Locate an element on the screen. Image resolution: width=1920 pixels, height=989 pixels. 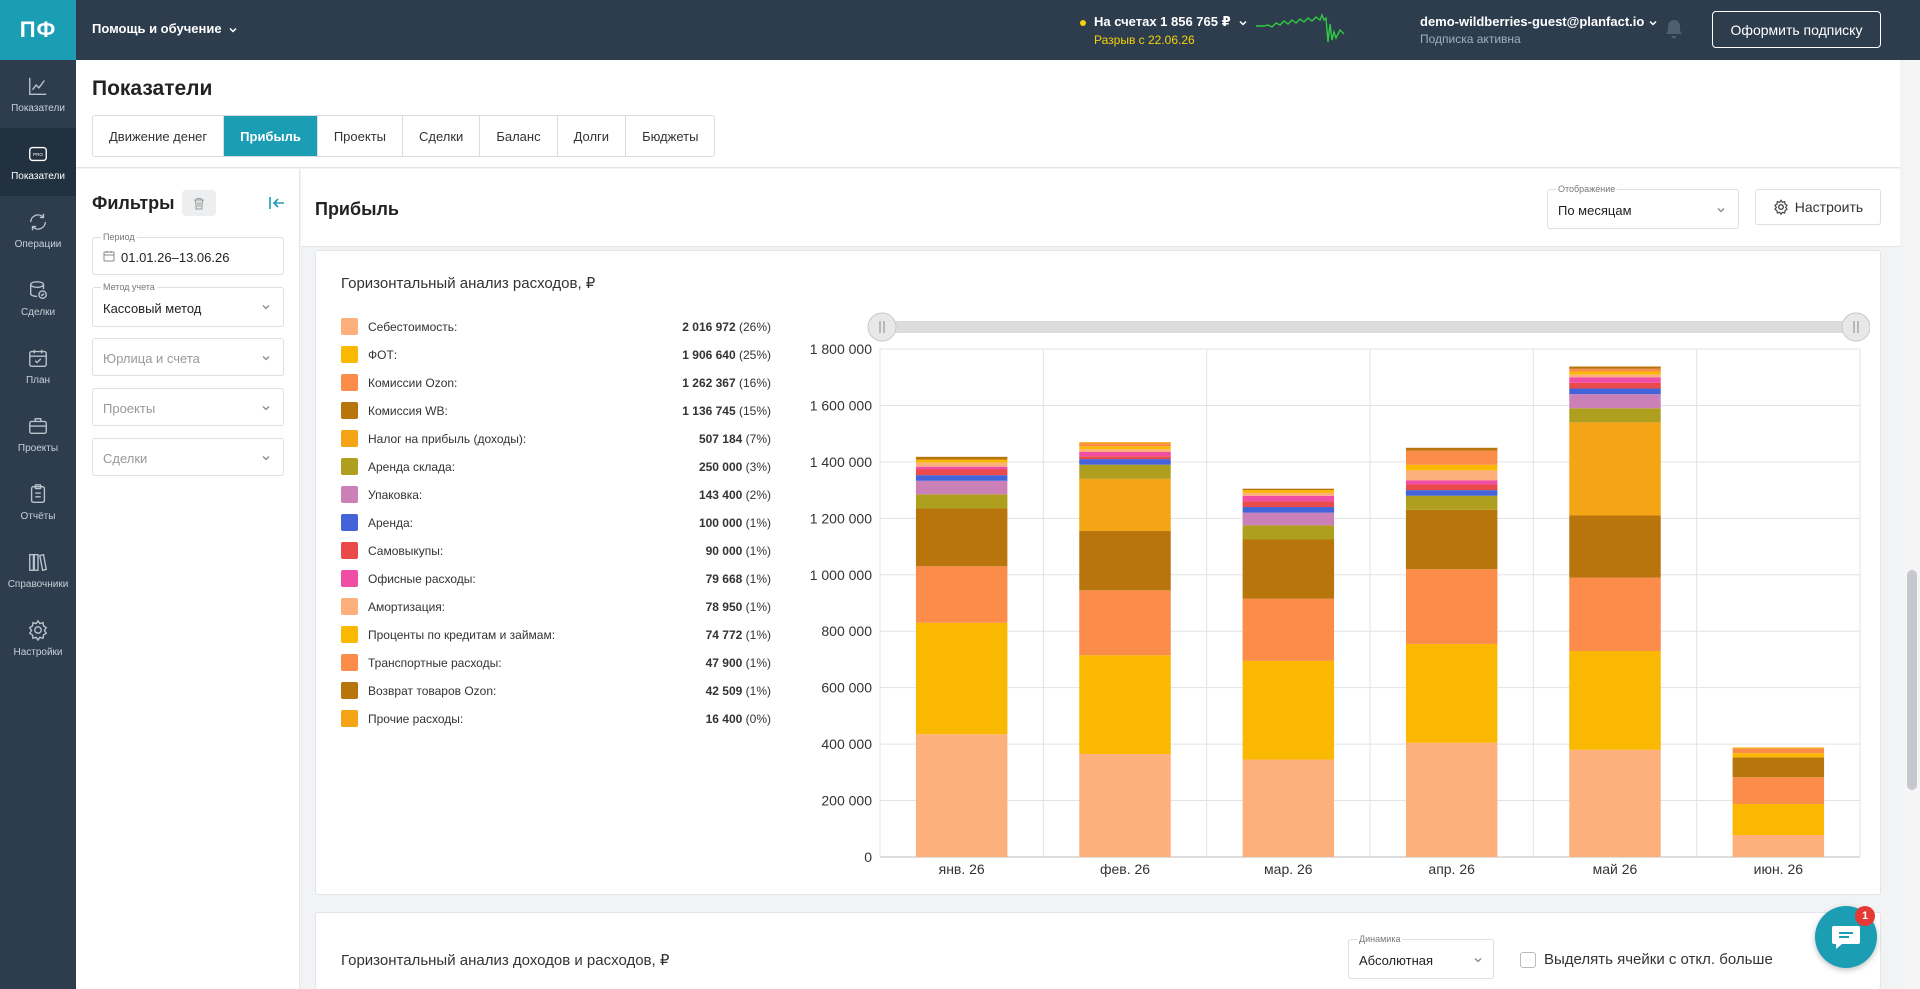
configure-button: Настроить is located at coordinates (1818, 207).